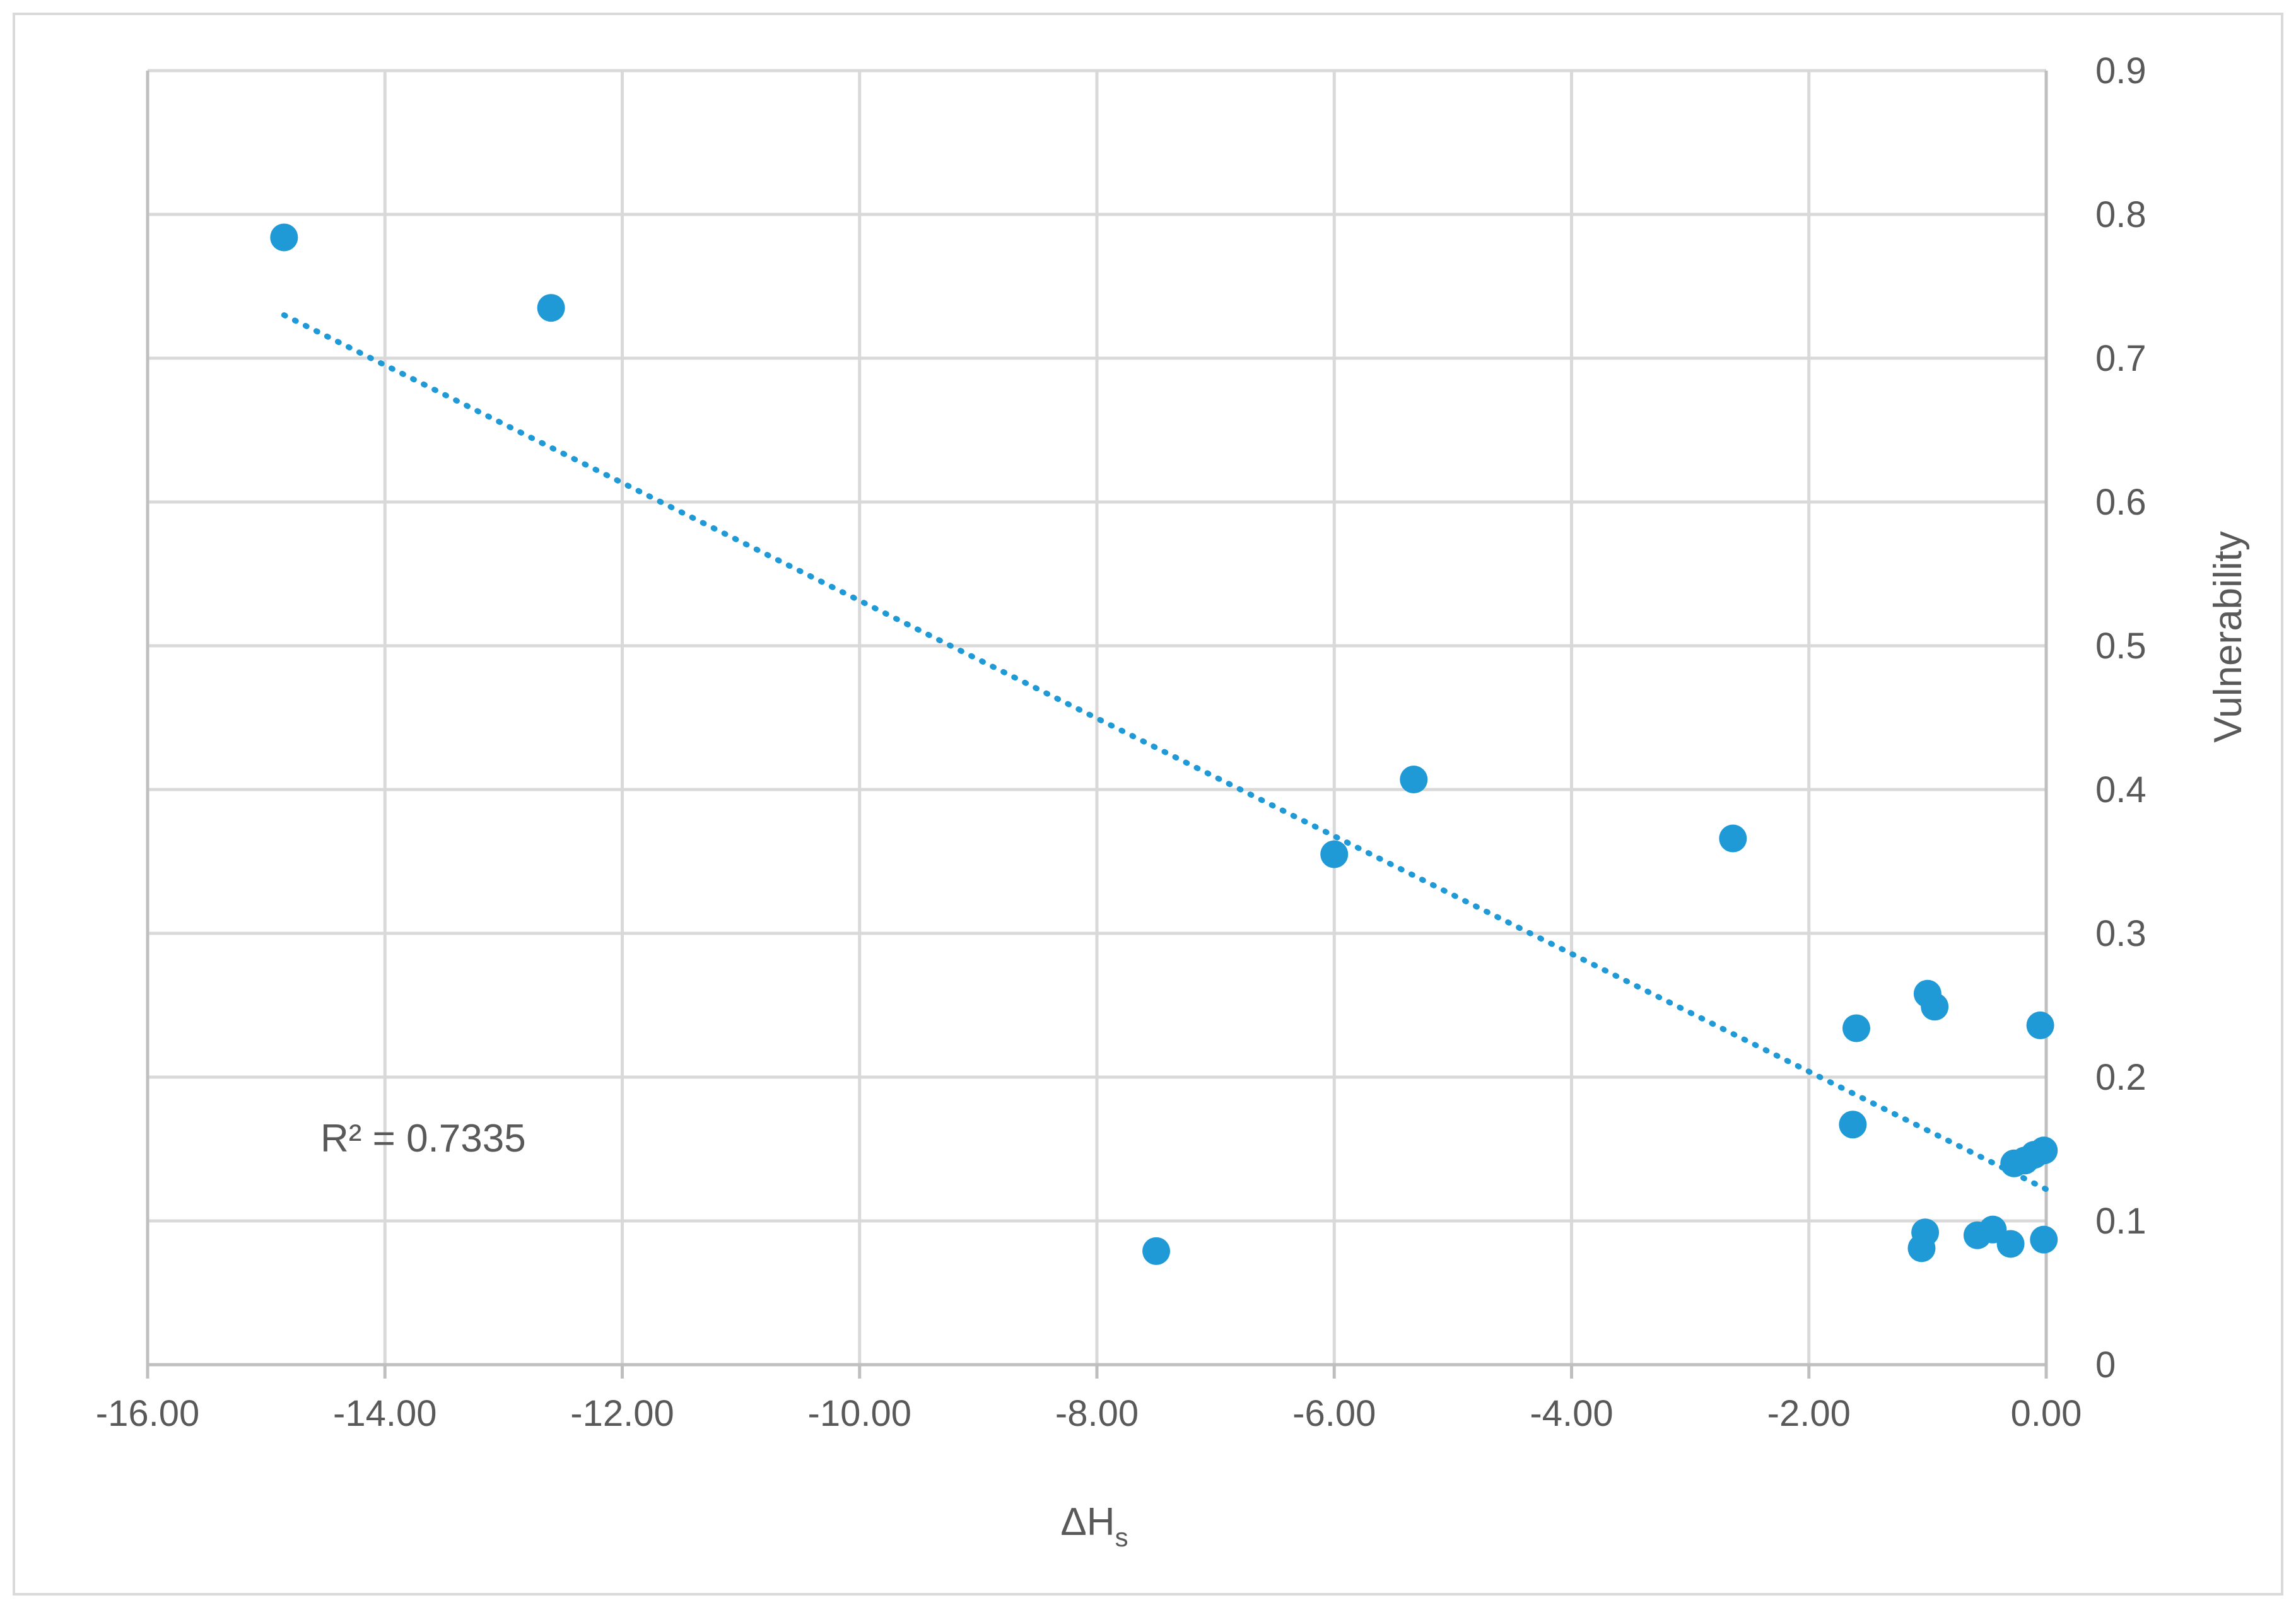  What do you see at coordinates (1121, 1537) in the screenshot?
I see `x-axis-title-subscript: s` at bounding box center [1121, 1537].